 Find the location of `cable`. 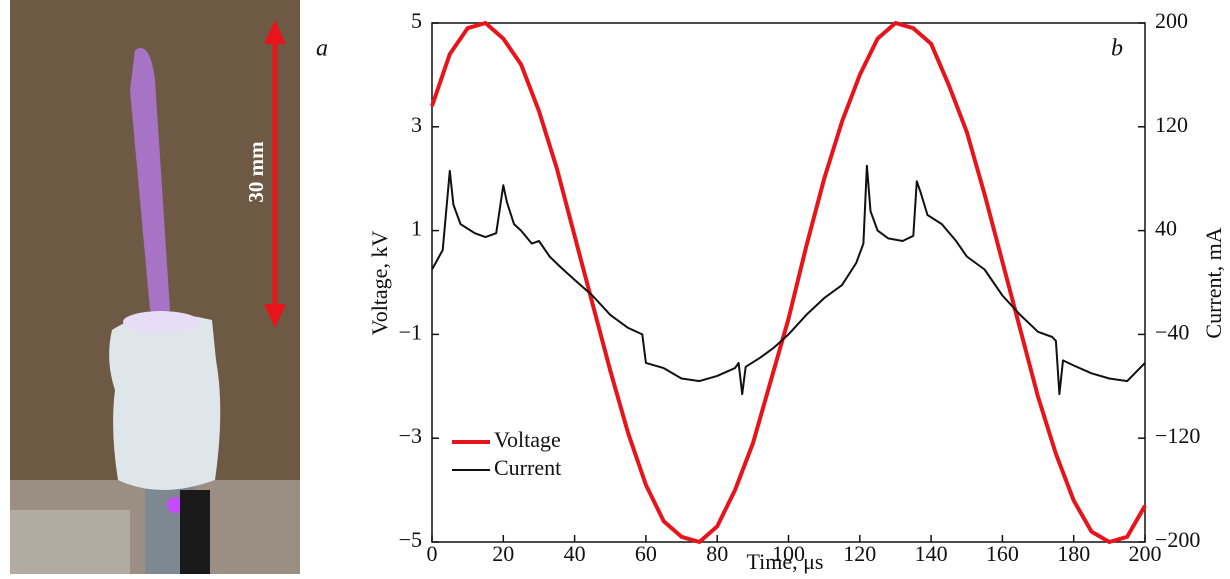

cable is located at coordinates (195, 532).